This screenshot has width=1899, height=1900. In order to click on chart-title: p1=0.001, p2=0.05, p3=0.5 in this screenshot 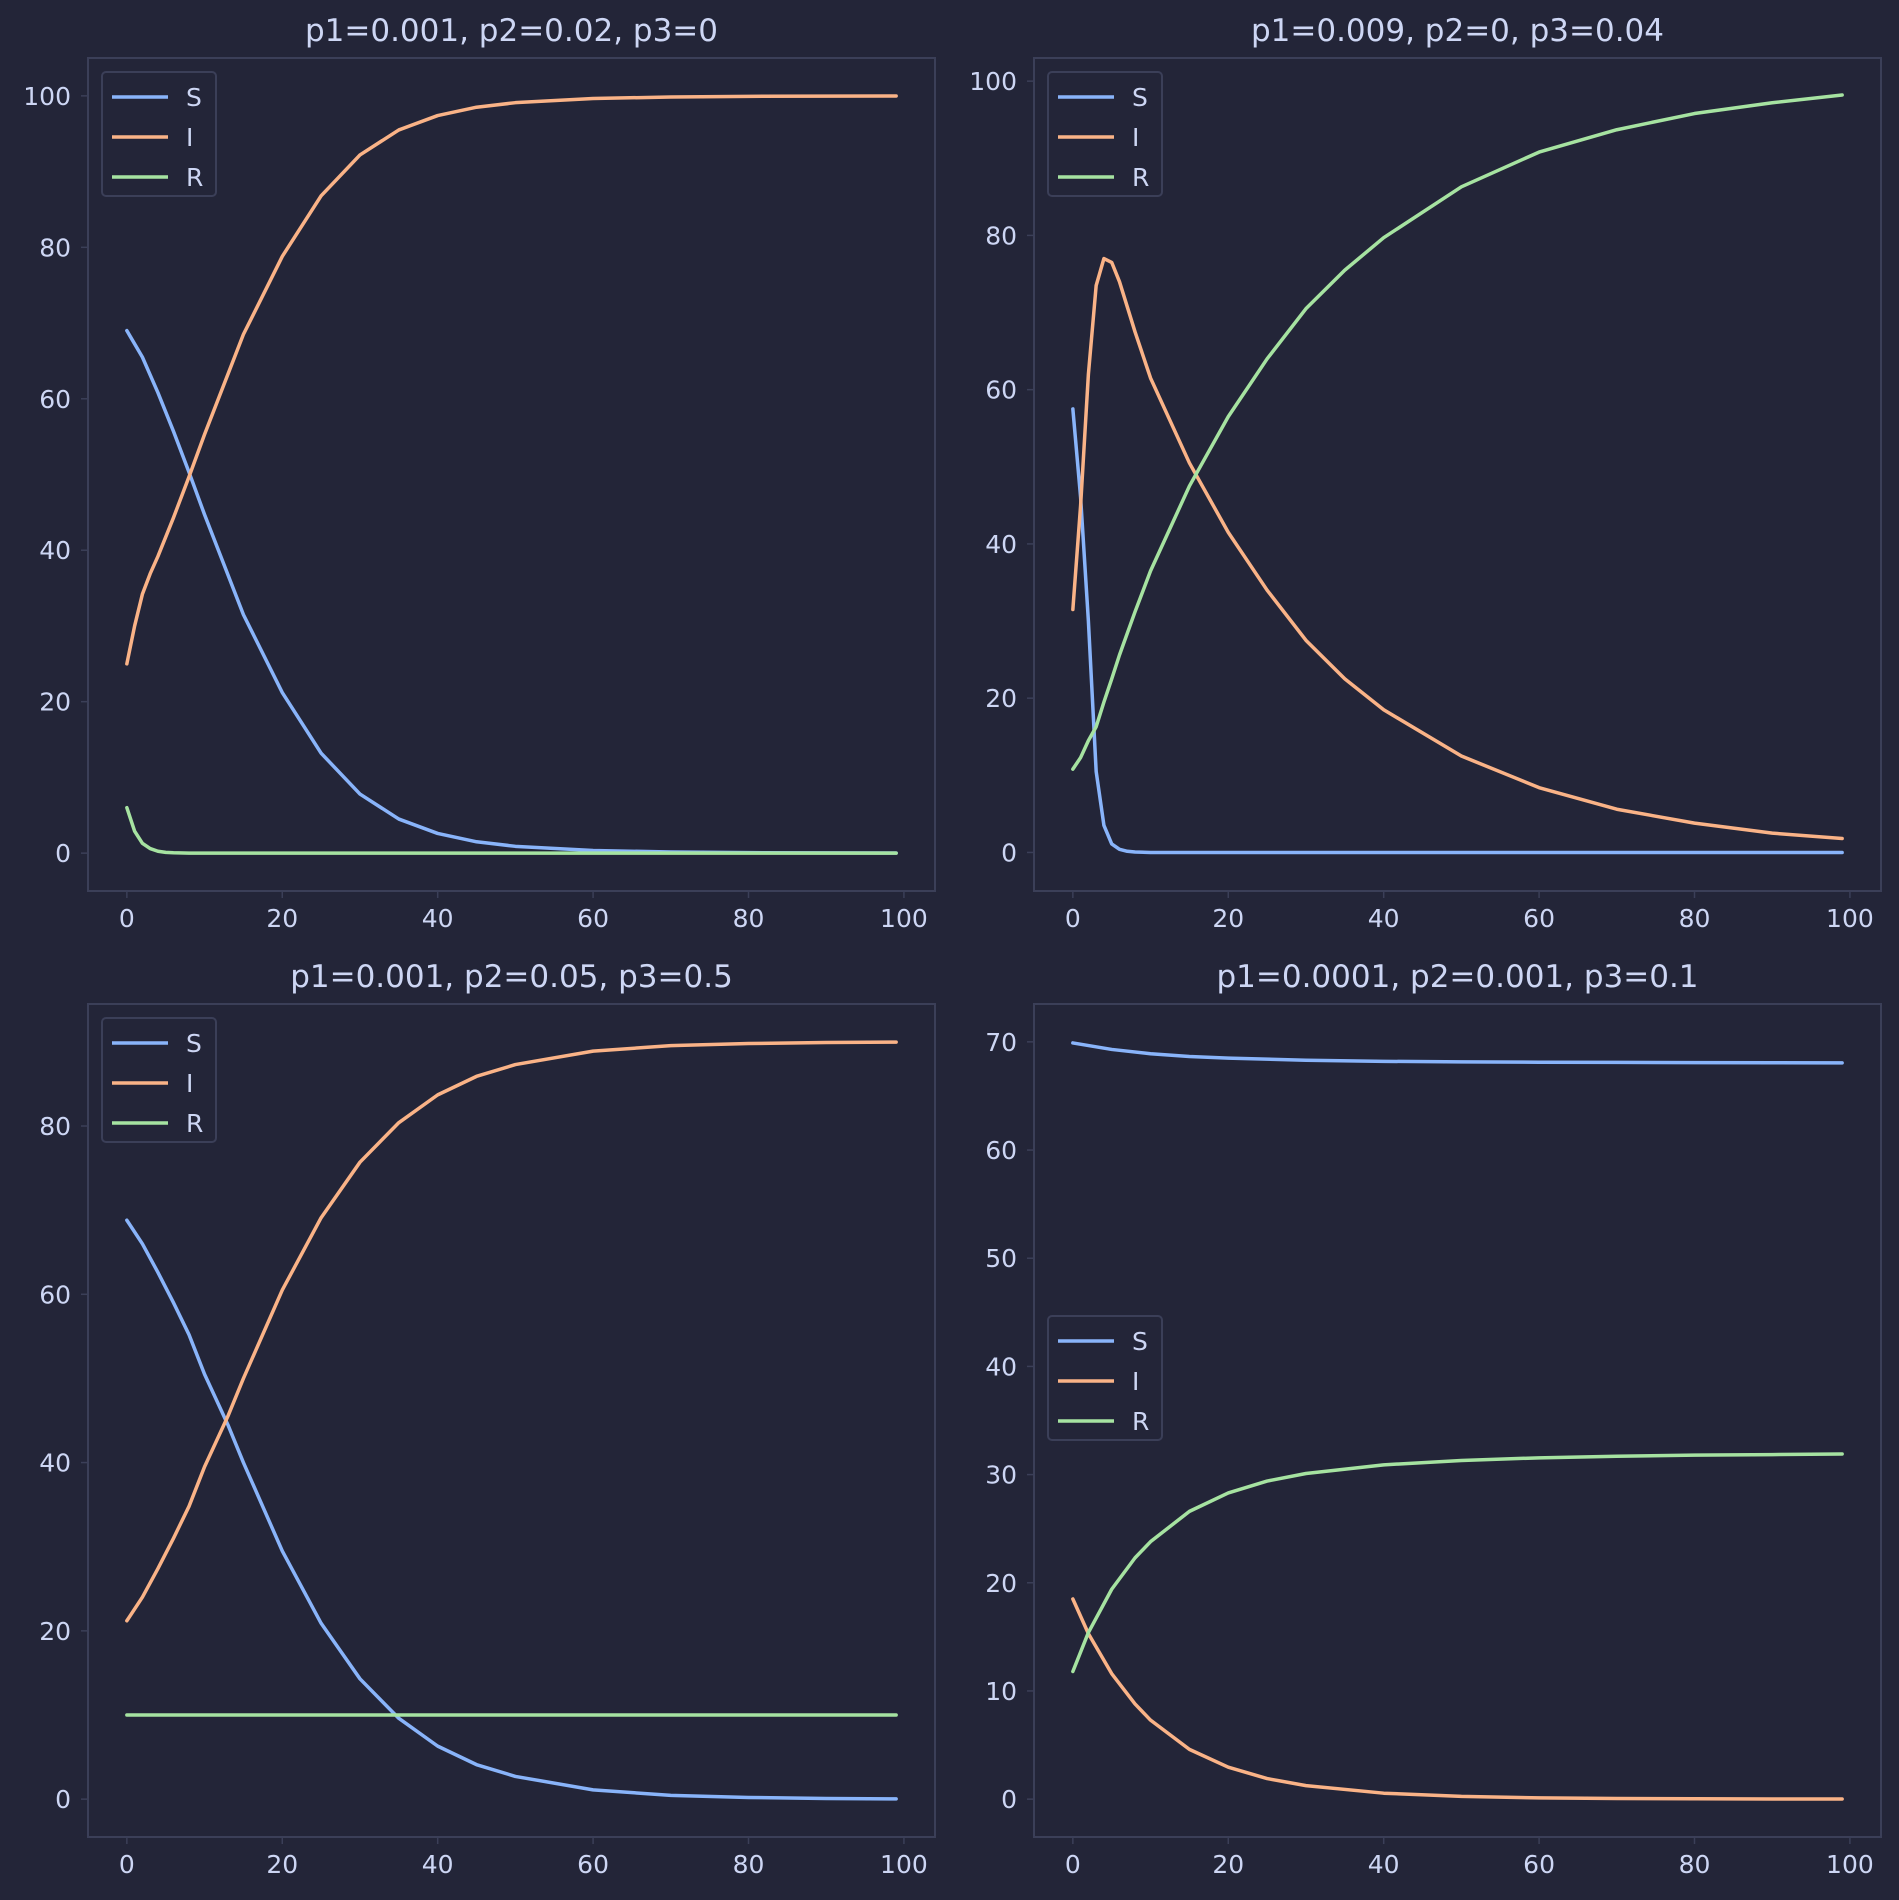, I will do `click(511, 977)`.